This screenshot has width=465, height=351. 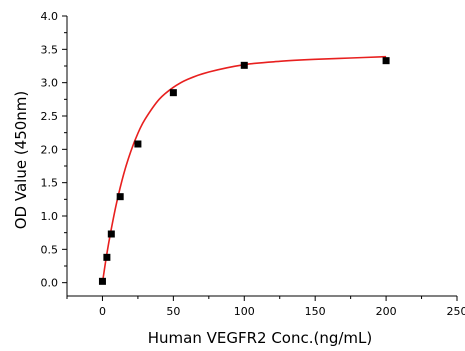 What do you see at coordinates (244, 311) in the screenshot?
I see `x-tick-label: 100` at bounding box center [244, 311].